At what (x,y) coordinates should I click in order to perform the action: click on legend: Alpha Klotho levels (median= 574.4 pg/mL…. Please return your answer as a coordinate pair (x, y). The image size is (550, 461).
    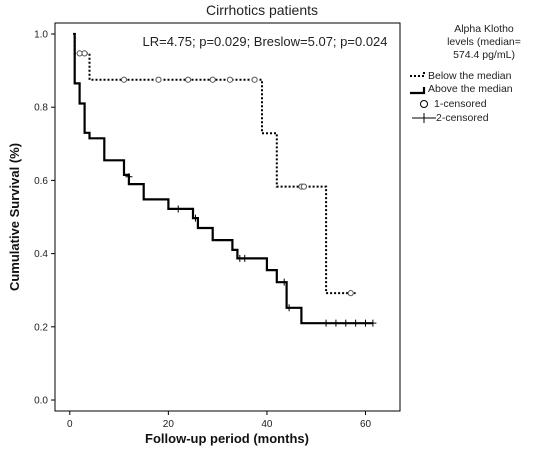
    Looking at the image, I should click on (465, 73).